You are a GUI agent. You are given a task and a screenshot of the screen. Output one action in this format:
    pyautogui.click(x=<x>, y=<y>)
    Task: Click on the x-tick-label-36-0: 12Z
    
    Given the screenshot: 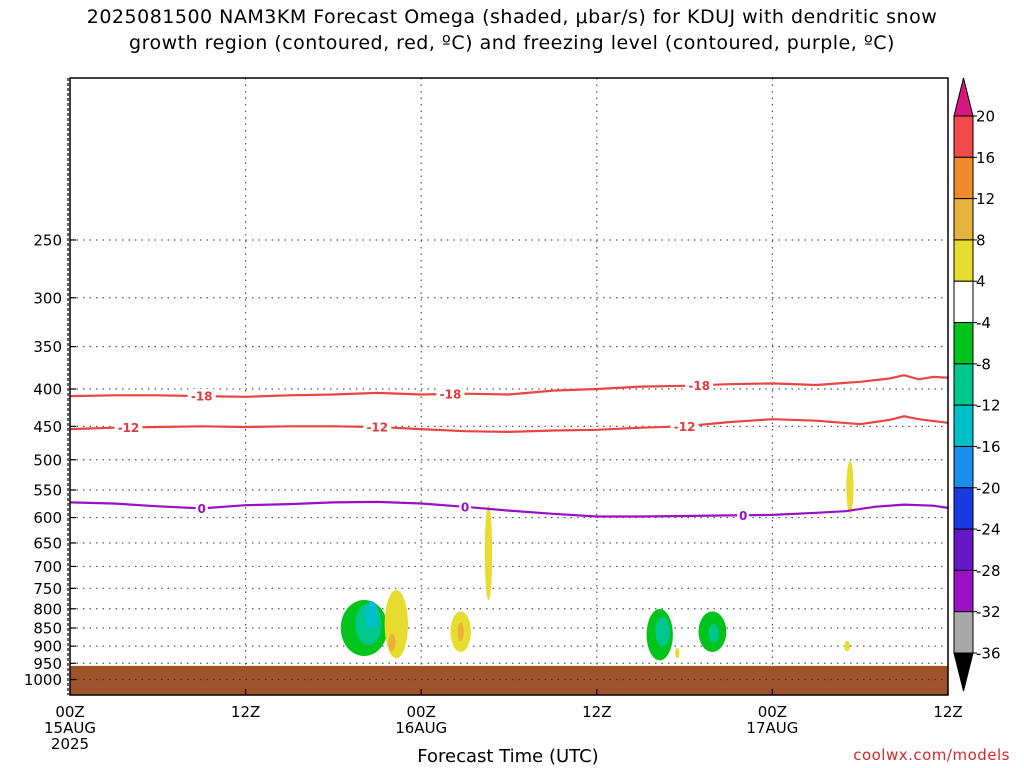 What is the action you would take?
    pyautogui.click(x=596, y=712)
    